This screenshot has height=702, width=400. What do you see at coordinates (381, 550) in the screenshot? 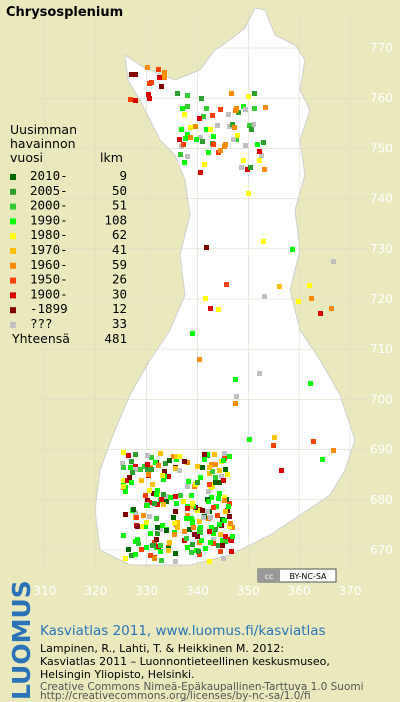
I see `y-tick-label: 670` at bounding box center [381, 550].